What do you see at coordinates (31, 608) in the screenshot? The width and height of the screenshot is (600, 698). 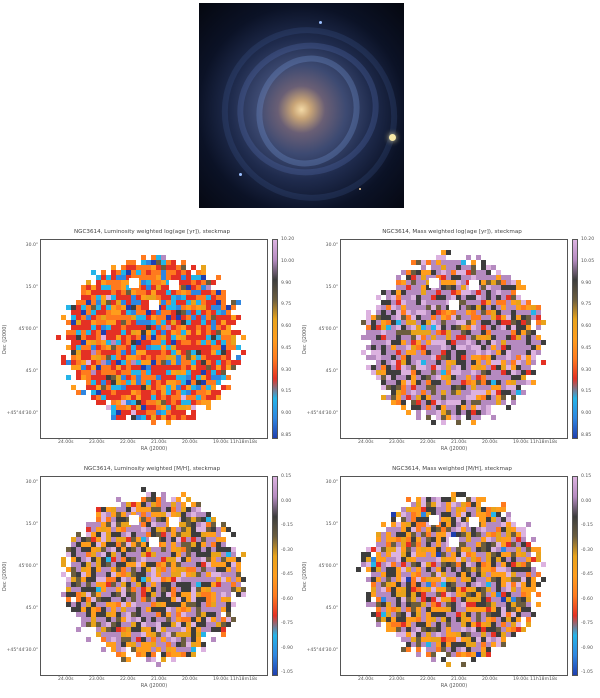 I see `y-tick-label: 45.0"` at bounding box center [31, 608].